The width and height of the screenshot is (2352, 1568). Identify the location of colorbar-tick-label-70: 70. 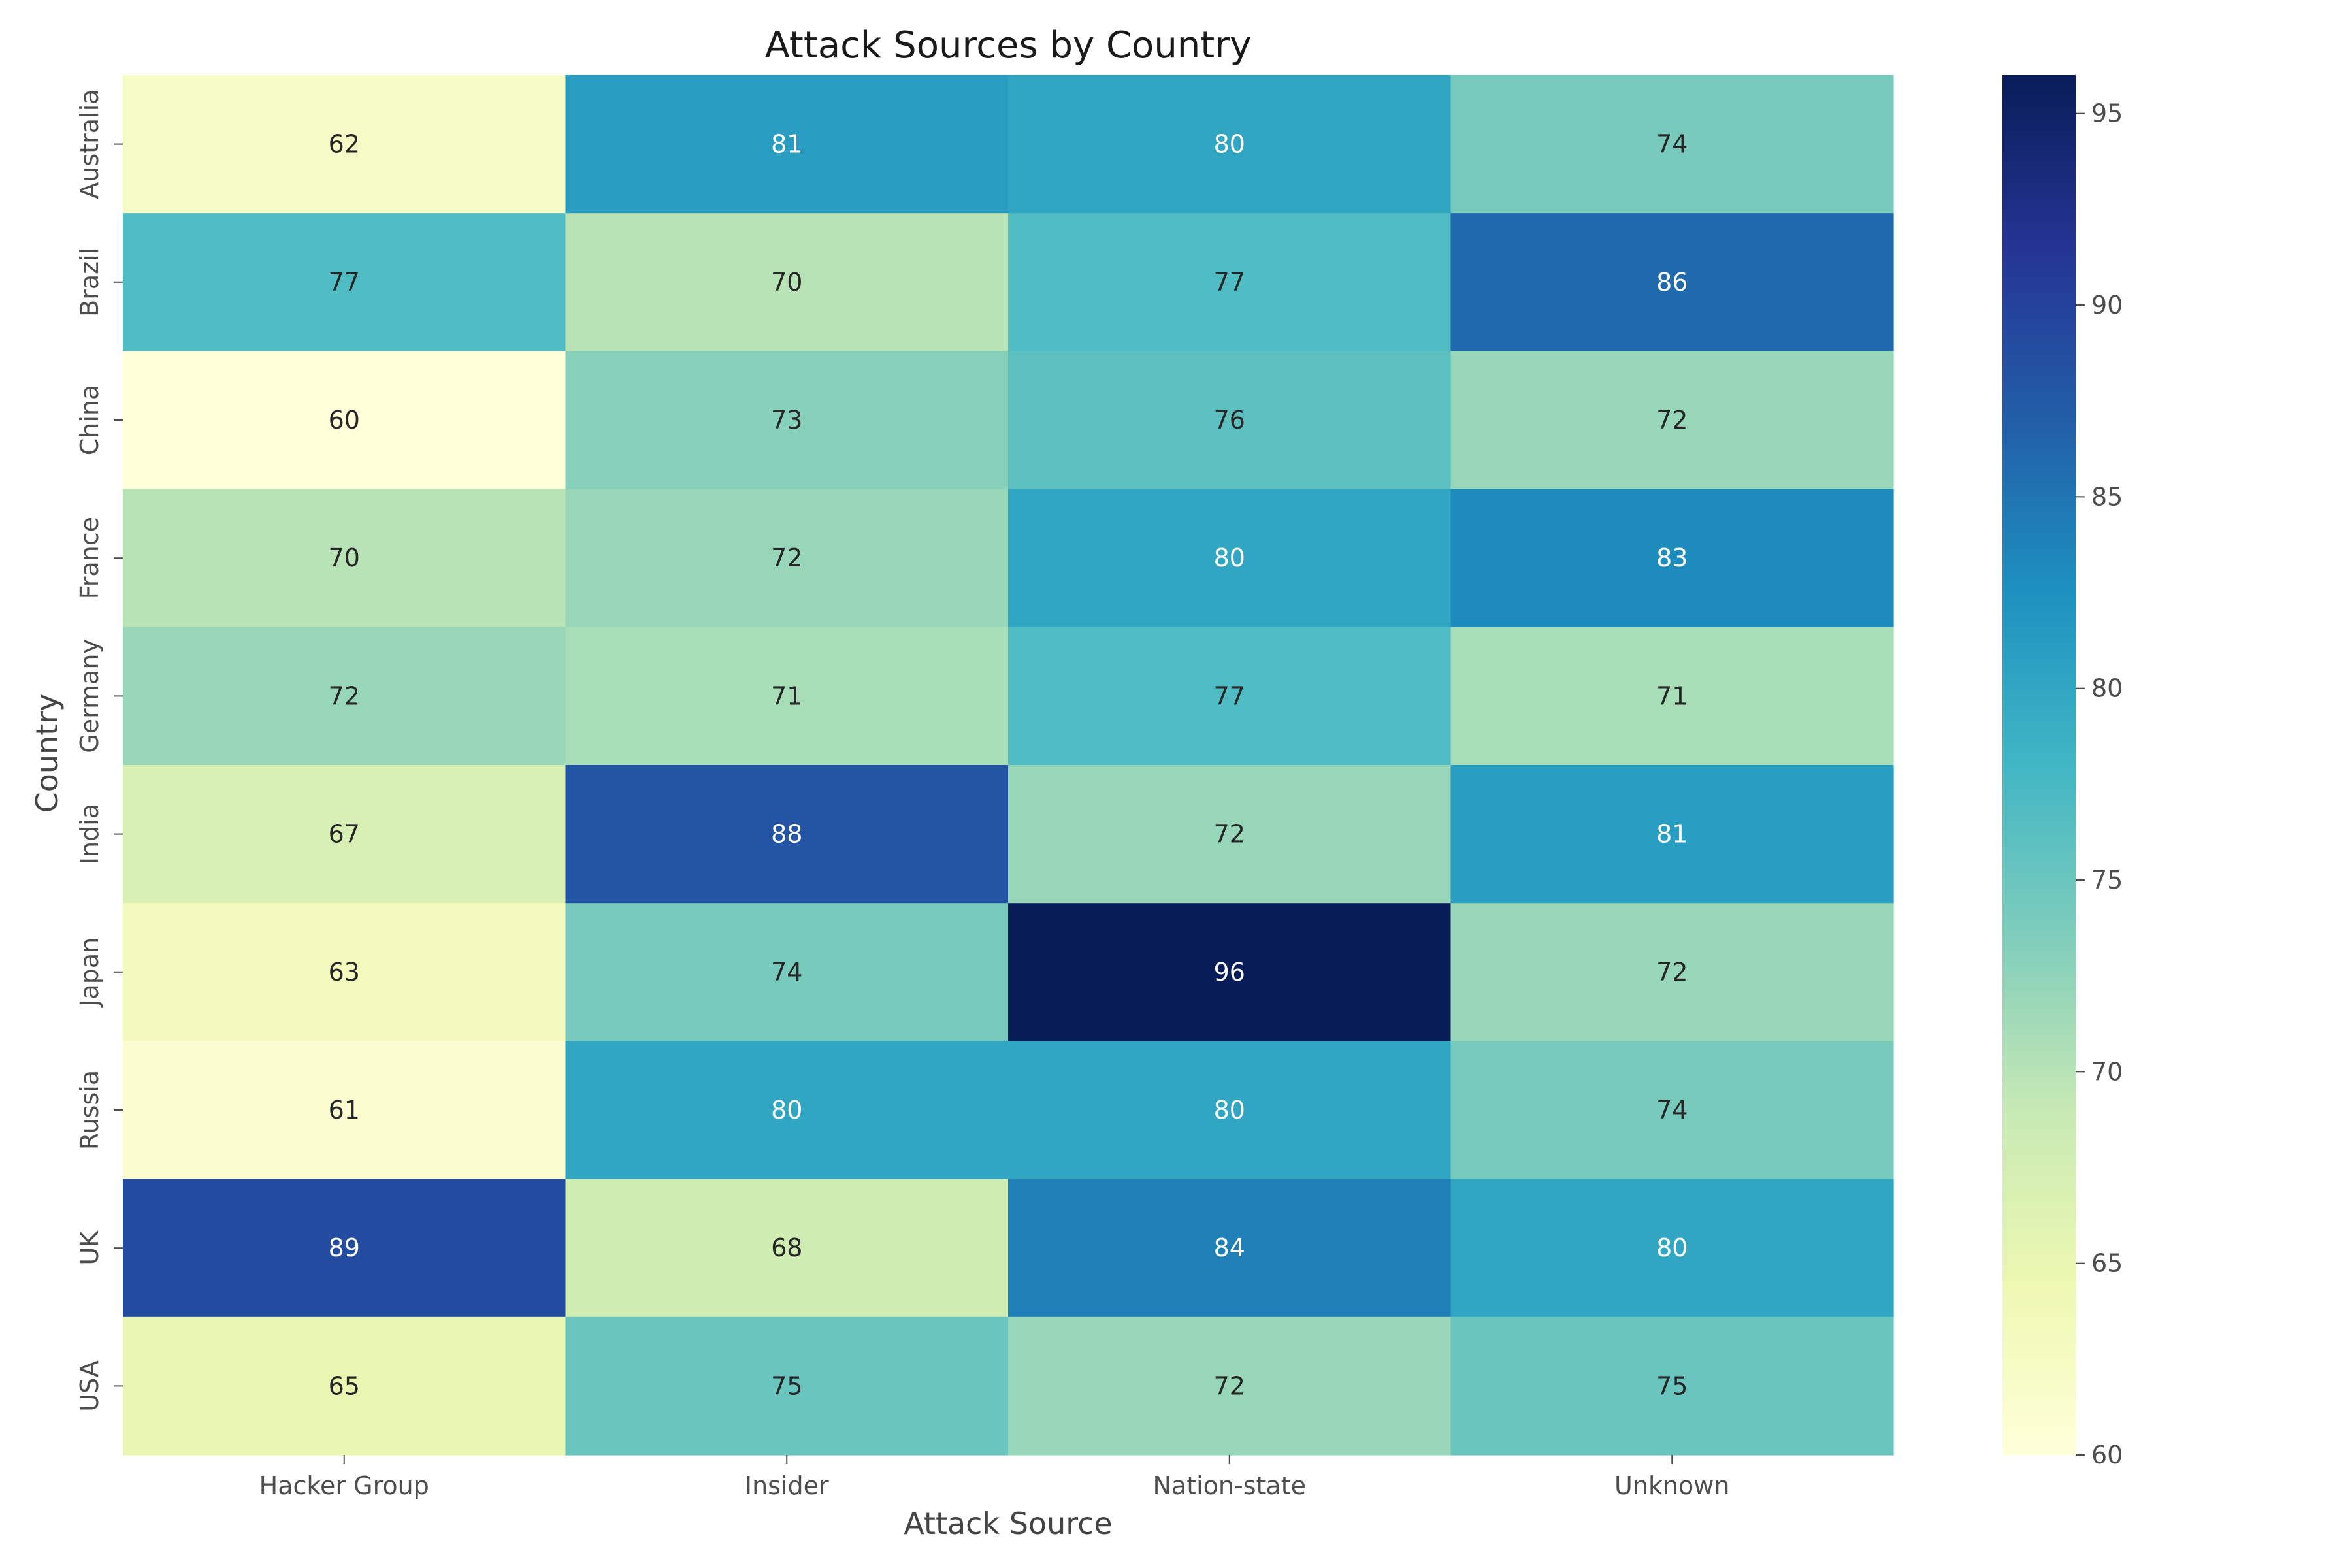
(2107, 1071).